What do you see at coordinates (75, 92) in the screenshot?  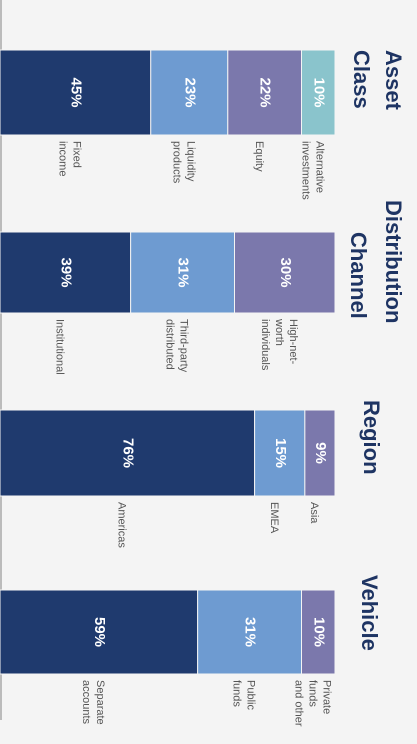 I see `value-label: 45%` at bounding box center [75, 92].